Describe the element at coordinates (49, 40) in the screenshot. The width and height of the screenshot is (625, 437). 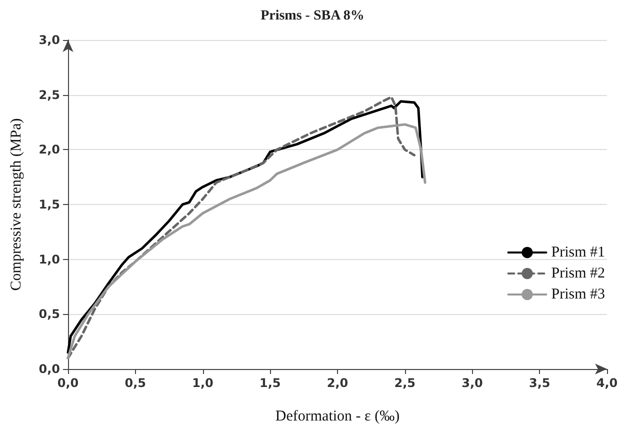
I see `y-tick-label: 3,0` at that location.